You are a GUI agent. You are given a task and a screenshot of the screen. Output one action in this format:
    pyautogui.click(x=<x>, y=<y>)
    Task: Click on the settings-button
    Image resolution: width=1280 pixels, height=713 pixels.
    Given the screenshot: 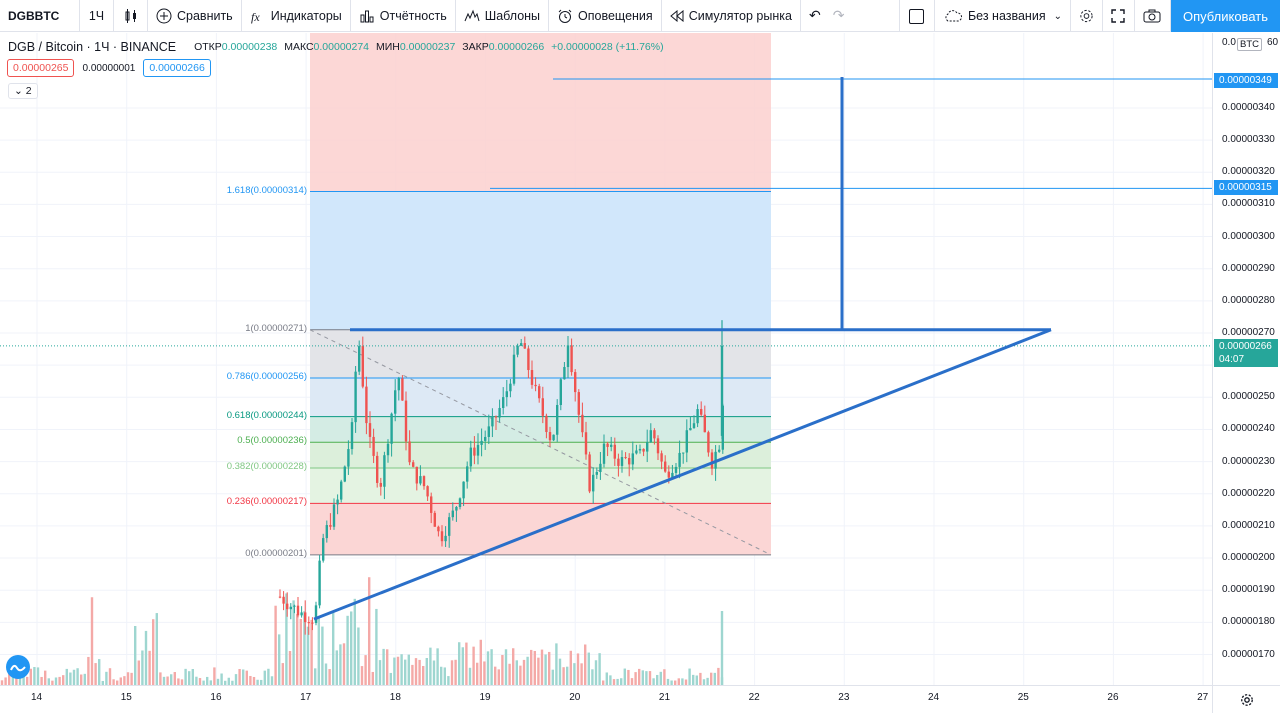 What is the action you would take?
    pyautogui.click(x=1087, y=16)
    